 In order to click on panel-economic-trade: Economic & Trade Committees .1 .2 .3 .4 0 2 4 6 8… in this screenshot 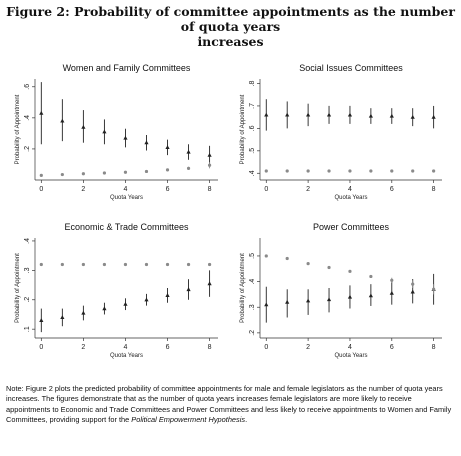, I will do `click(116, 290)`.